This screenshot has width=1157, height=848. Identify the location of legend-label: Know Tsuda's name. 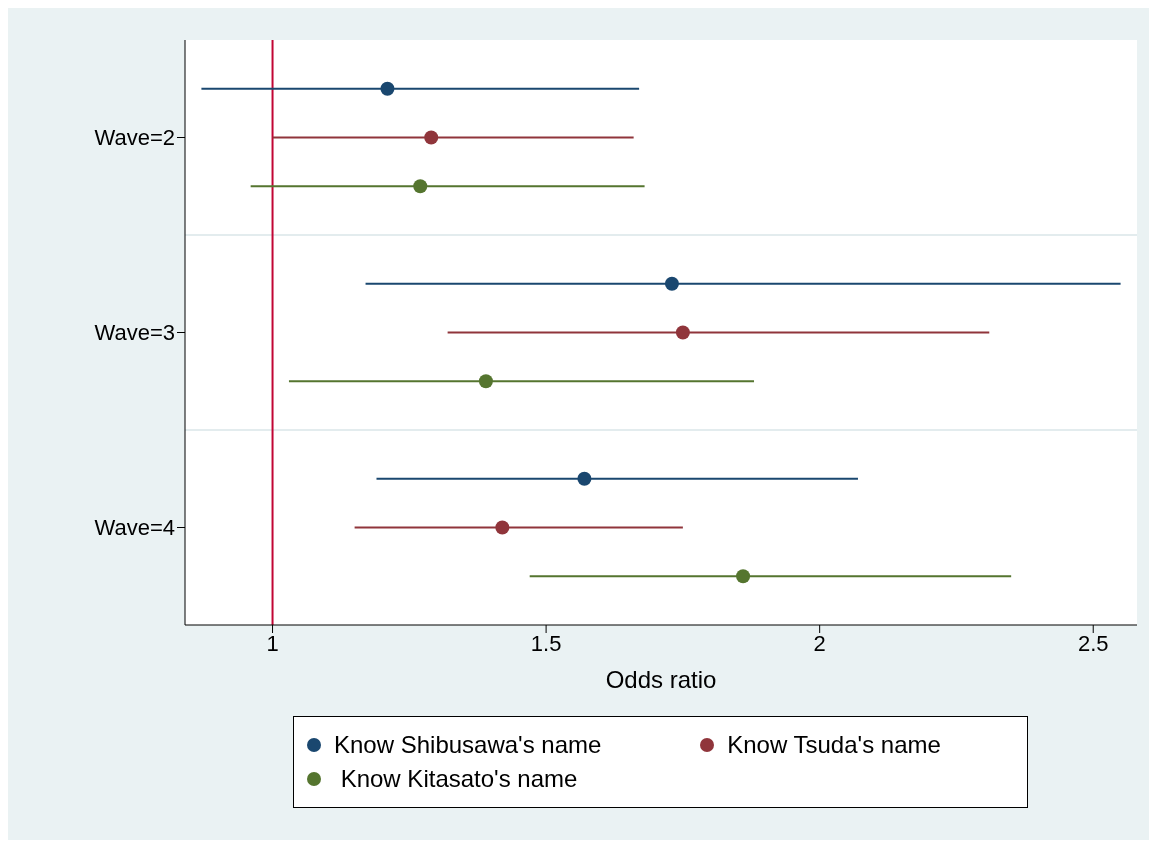
(834, 745).